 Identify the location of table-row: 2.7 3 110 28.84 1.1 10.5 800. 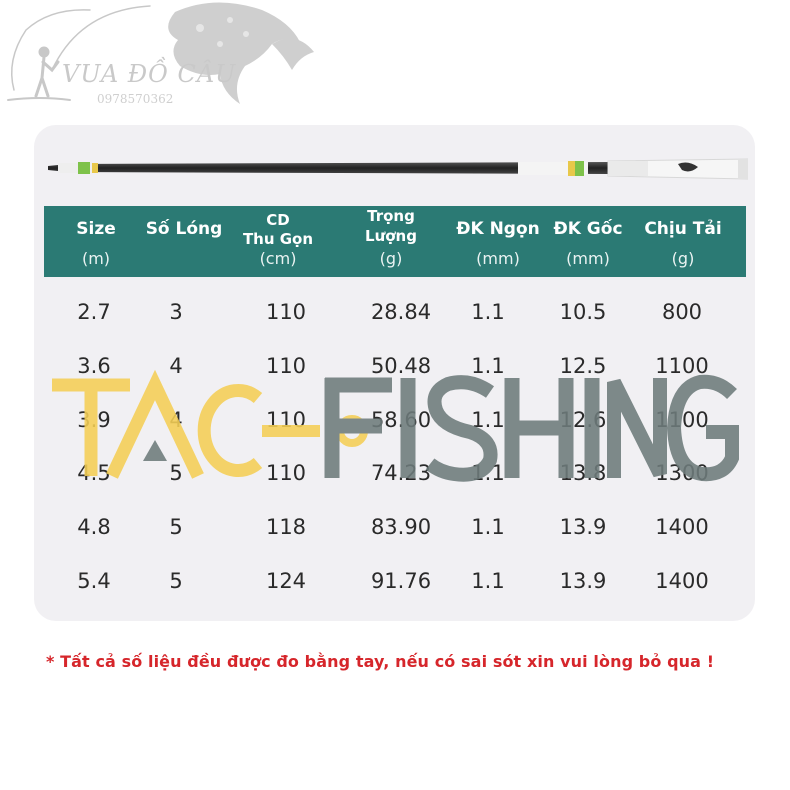
(395, 312).